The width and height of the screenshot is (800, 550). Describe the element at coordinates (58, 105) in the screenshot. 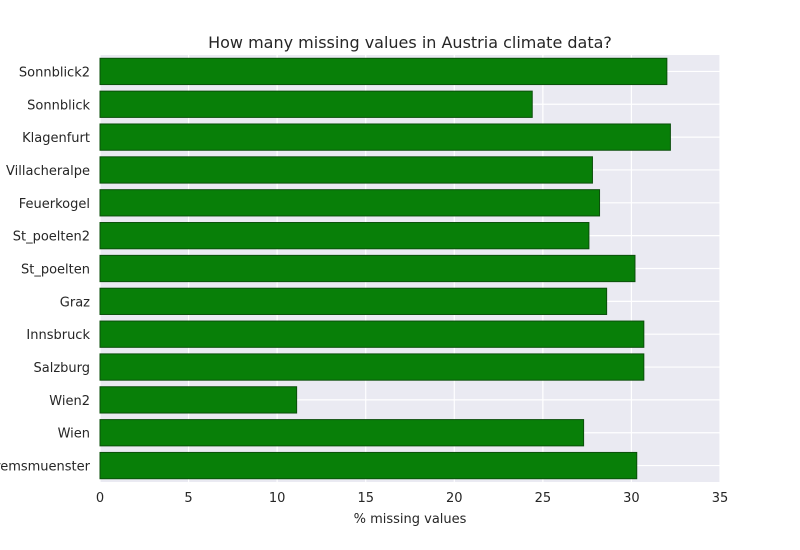

I see `y-tick-label: Sonnblick` at that location.